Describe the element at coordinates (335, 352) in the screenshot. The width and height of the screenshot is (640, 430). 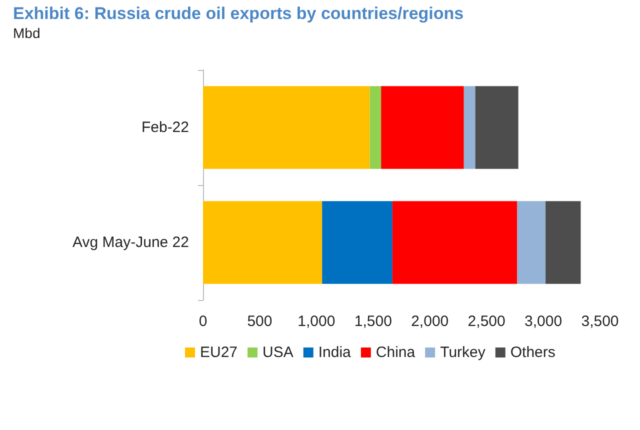
I see `legend-label: India` at that location.